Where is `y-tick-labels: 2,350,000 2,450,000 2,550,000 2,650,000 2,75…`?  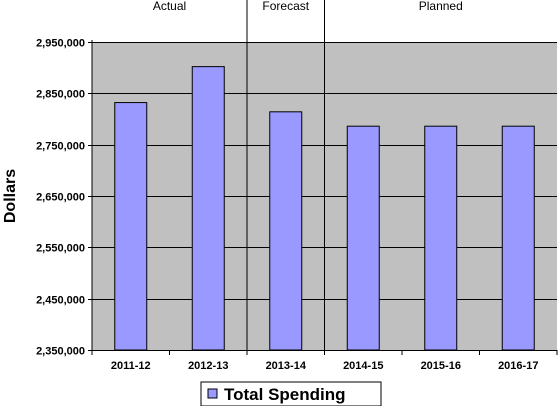
y-tick-labels: 2,350,000 2,450,000 2,550,000 2,650,000 2,75… is located at coordinates (60, 198).